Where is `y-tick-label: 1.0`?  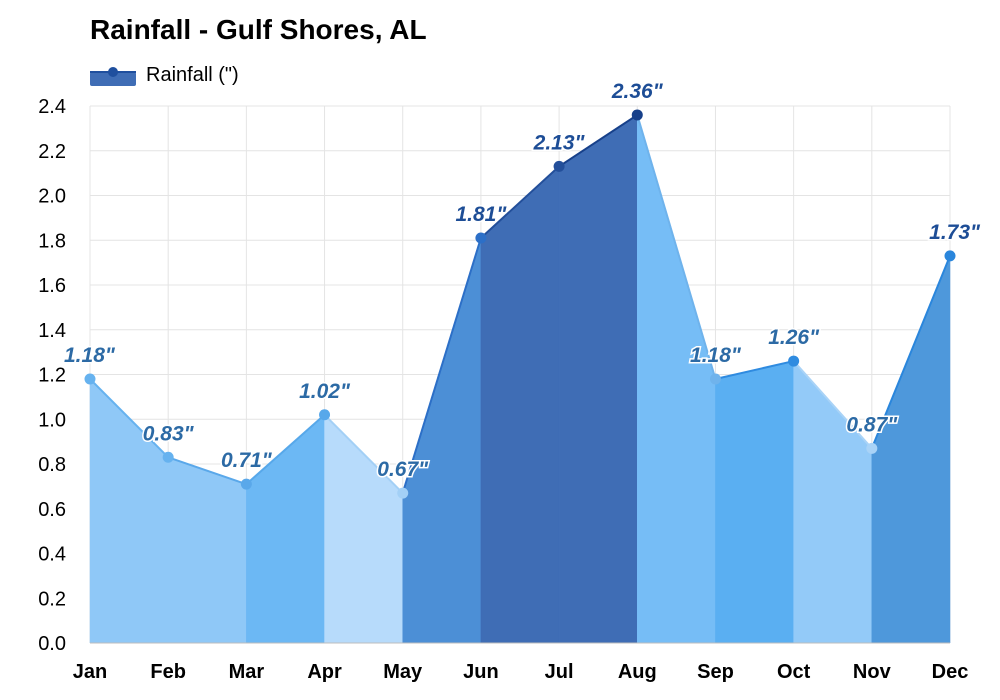
y-tick-label: 1.0 is located at coordinates (52, 420).